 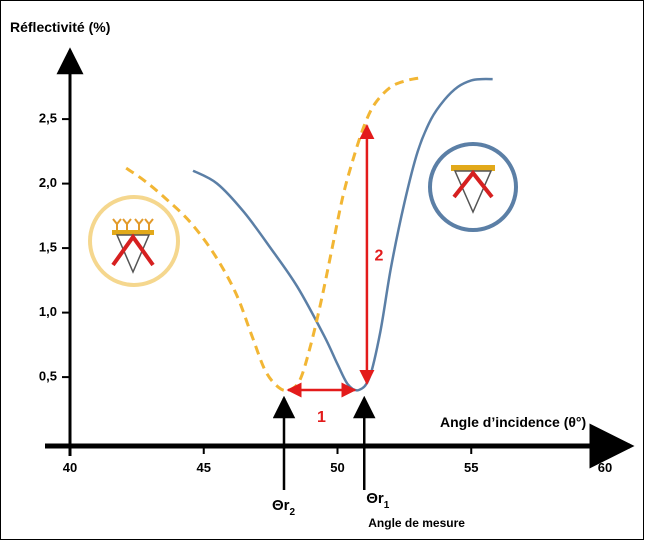 I want to click on y-tick-label: 2,0, so click(x=48, y=182).